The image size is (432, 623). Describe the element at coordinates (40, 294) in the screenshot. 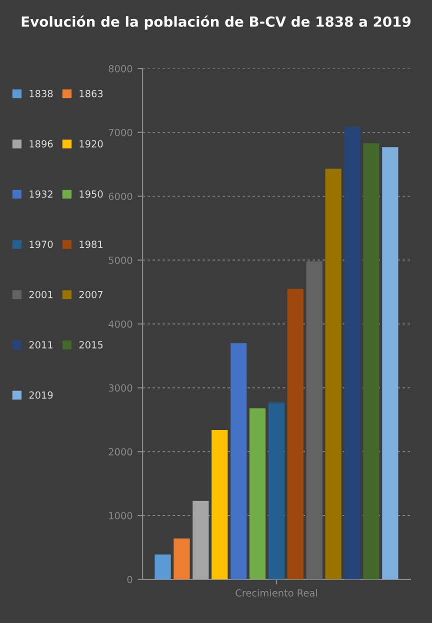

I see `legend-label: 2001` at that location.